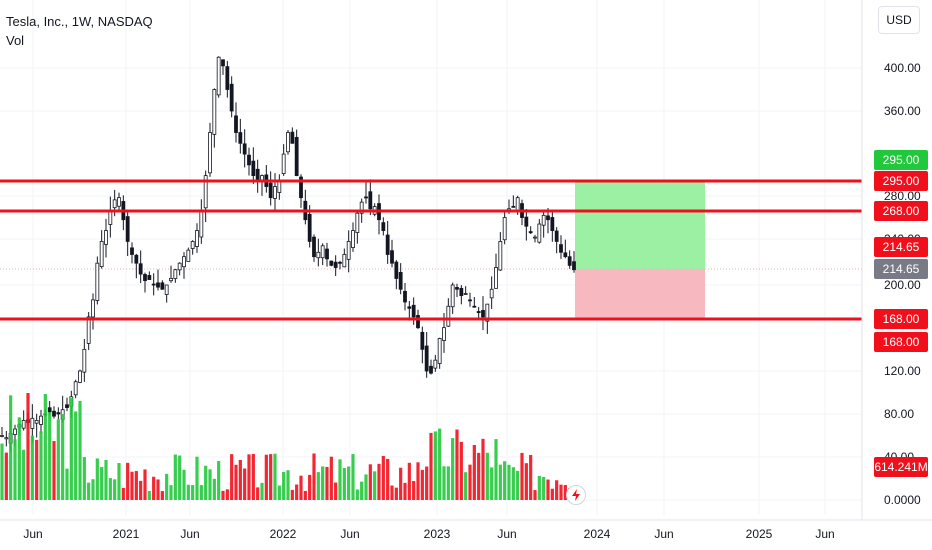 This screenshot has width=932, height=550. I want to click on price-tag-label: 214.65, so click(901, 269).